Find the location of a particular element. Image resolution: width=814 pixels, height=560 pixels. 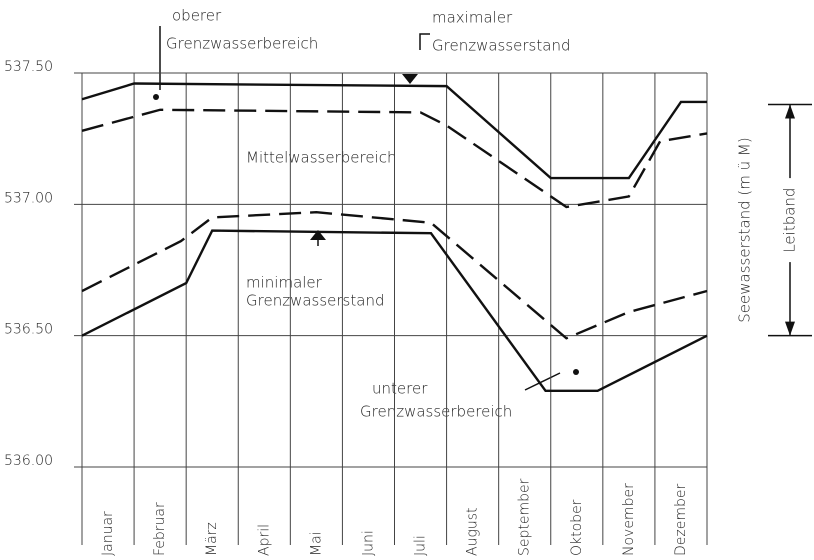

y-tick-label: 537.00 is located at coordinates (28, 198).